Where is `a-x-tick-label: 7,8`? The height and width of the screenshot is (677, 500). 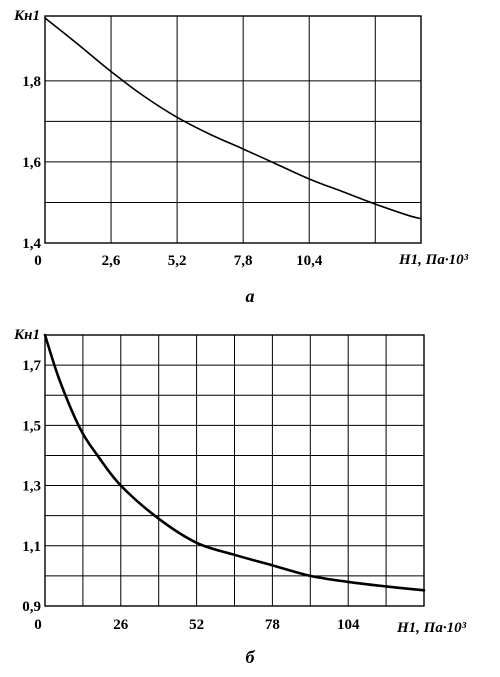 a-x-tick-label: 7,8 is located at coordinates (243, 261).